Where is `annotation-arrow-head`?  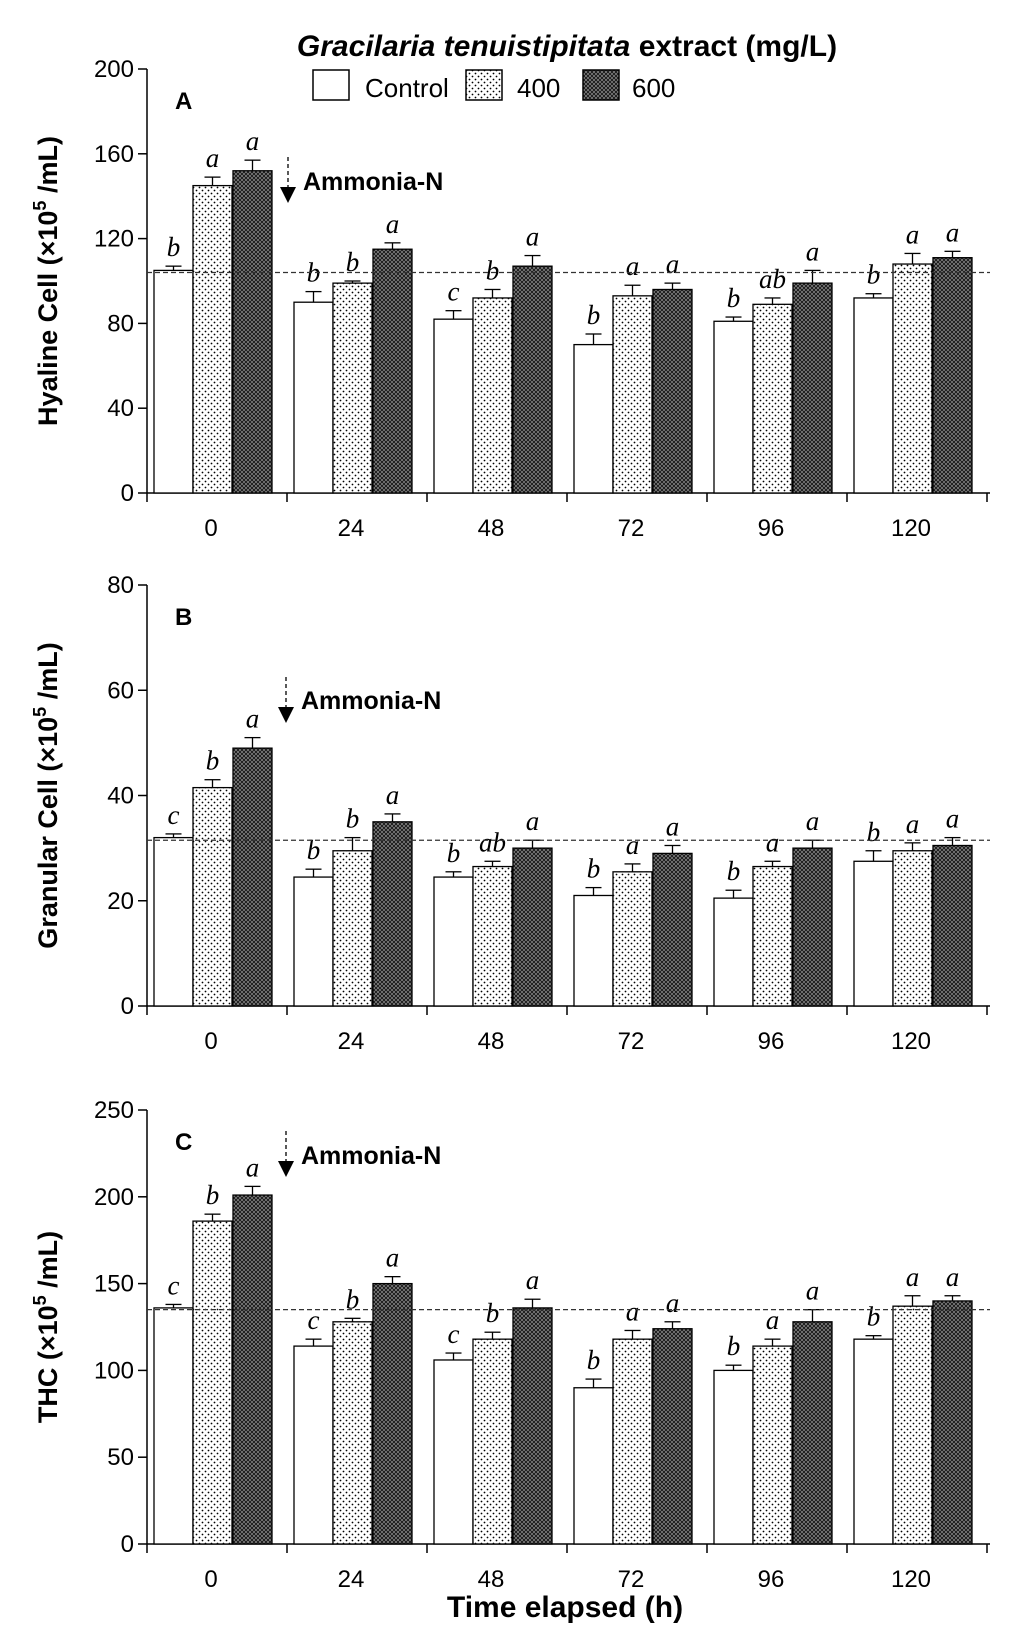 annotation-arrow-head is located at coordinates (288, 195).